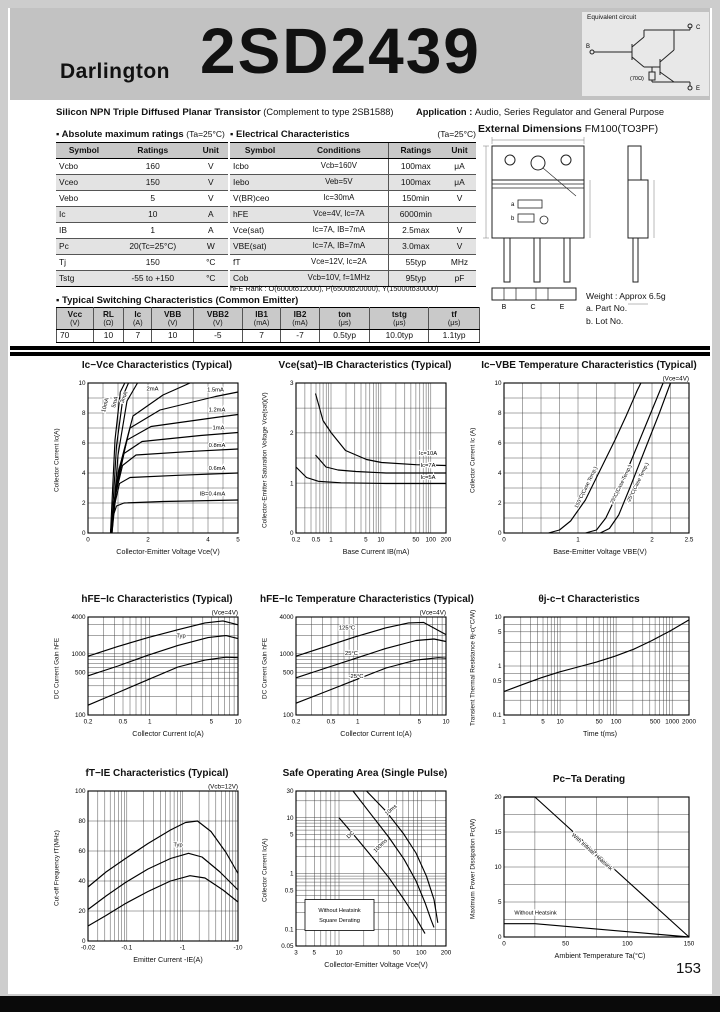 Image resolution: width=720 pixels, height=1012 pixels. I want to click on svg-text: 1.2mA, so click(217, 411).